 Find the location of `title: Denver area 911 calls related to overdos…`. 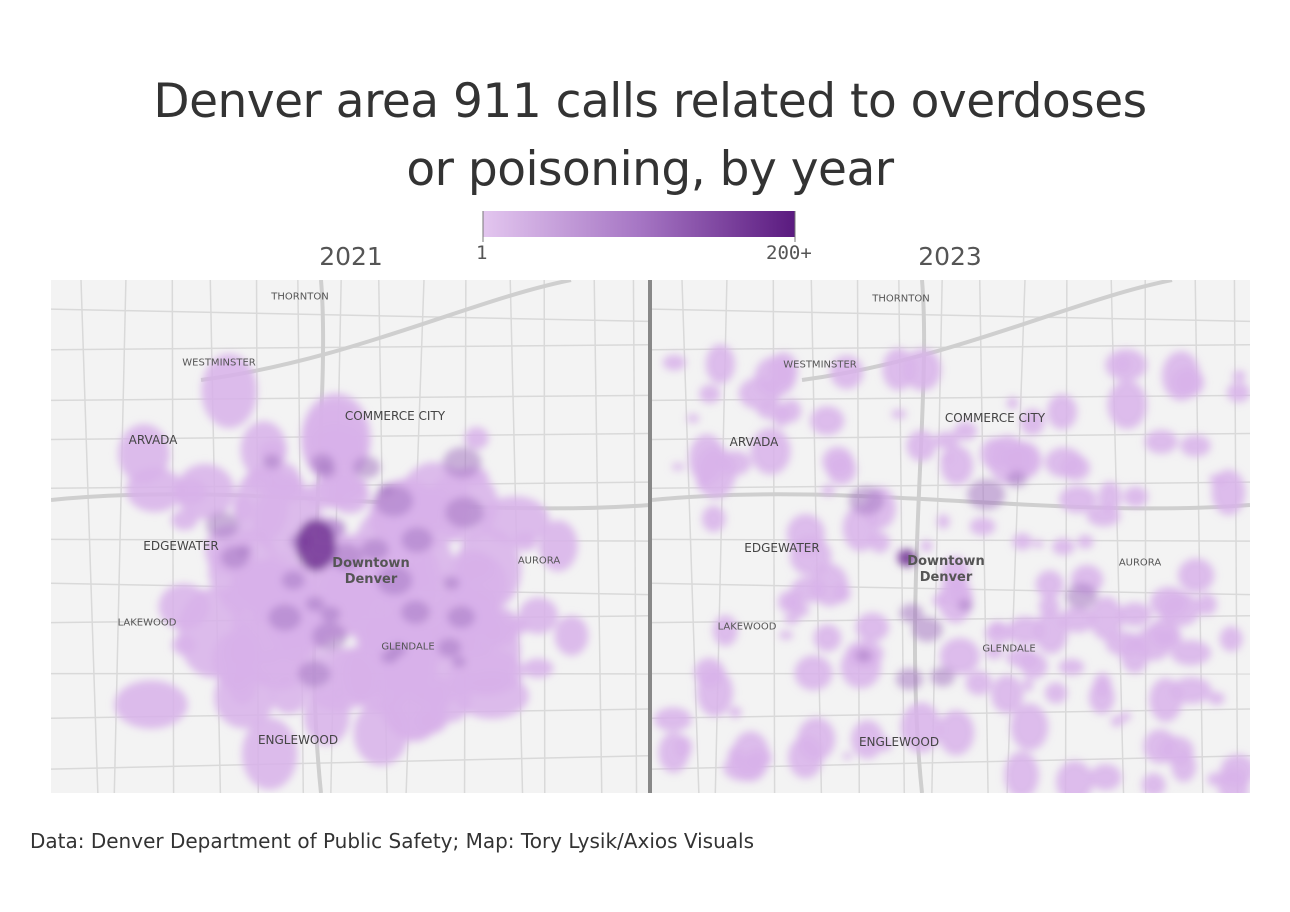

title: Denver area 911 calls related to overdos… is located at coordinates (650, 135).